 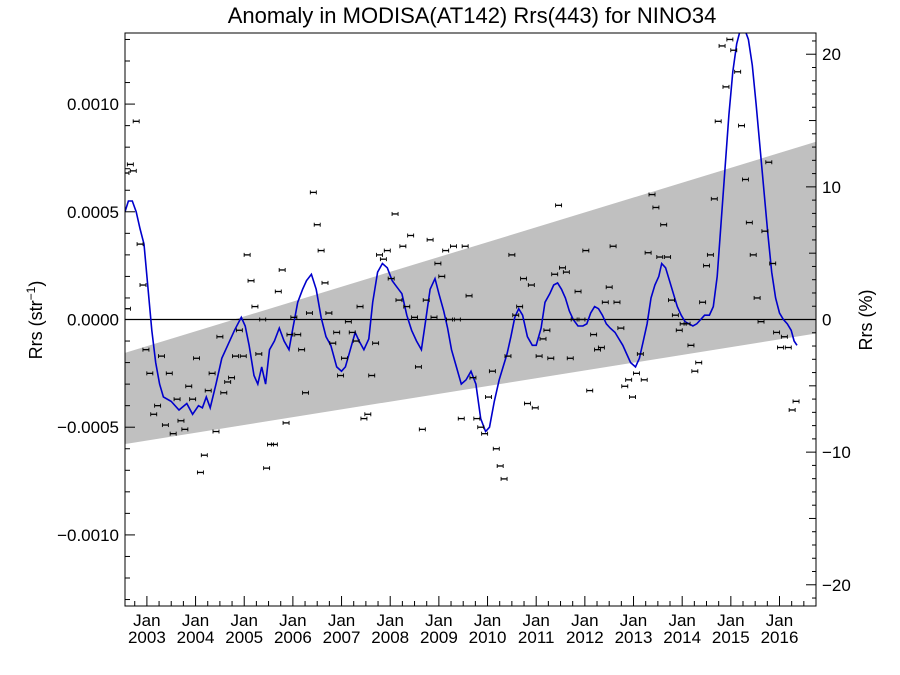 I want to click on x-tick-year-label: 2016, so click(x=780, y=637).